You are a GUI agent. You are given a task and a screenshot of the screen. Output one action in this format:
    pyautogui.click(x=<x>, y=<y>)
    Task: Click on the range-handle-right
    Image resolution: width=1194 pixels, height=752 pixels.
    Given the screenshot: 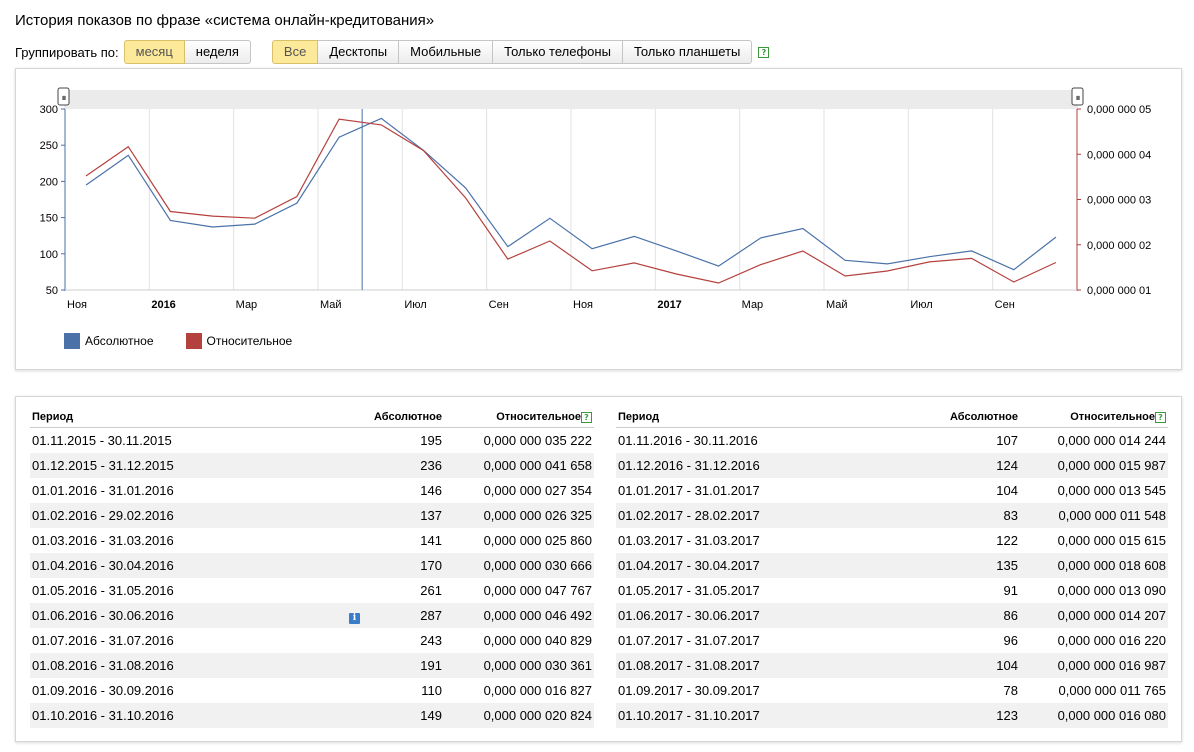 What is the action you would take?
    pyautogui.click(x=1077, y=96)
    